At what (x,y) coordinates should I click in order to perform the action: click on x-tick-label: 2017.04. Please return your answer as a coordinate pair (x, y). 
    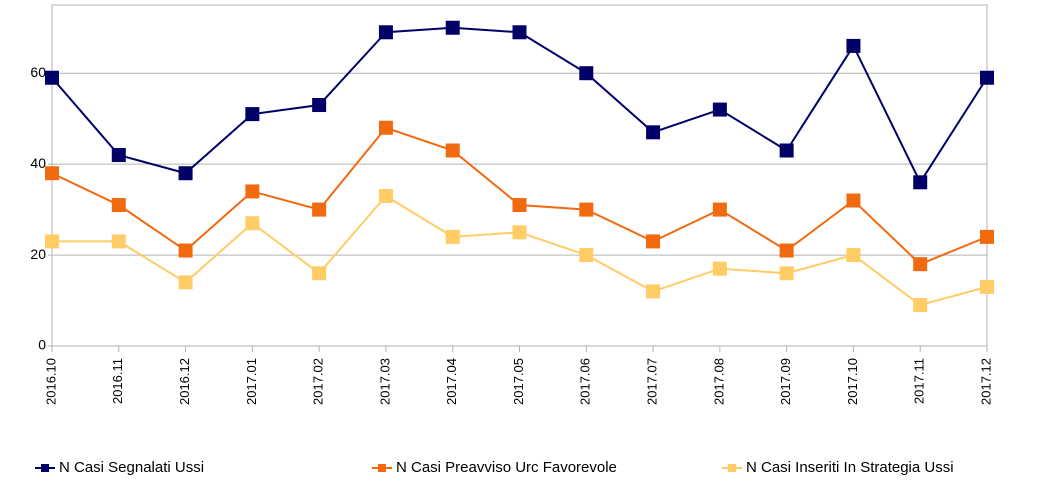
    Looking at the image, I should click on (451, 381).